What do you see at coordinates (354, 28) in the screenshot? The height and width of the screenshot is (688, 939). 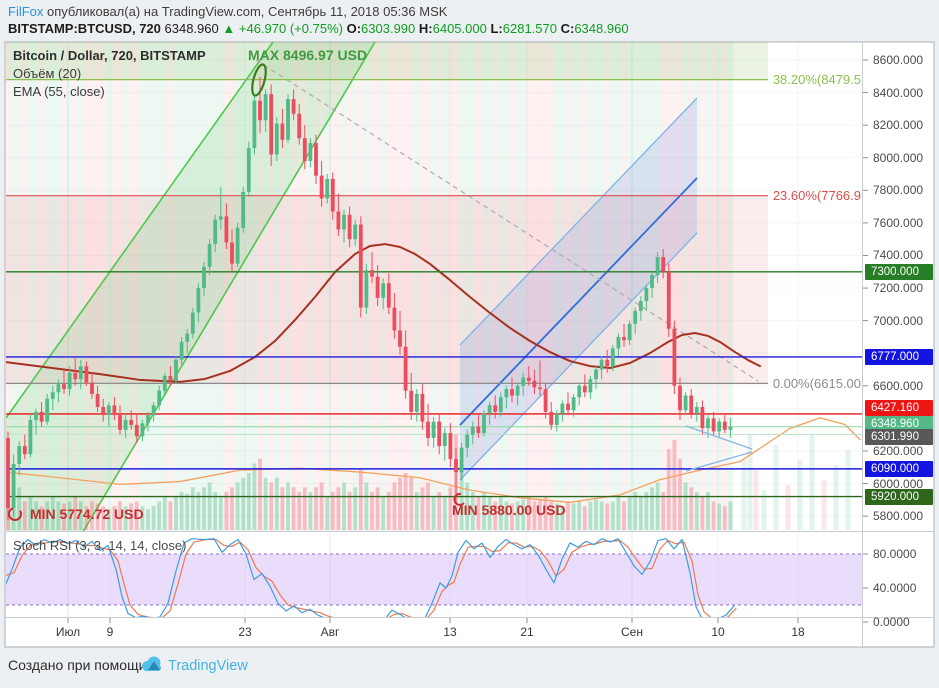 I see `open-label: O:` at bounding box center [354, 28].